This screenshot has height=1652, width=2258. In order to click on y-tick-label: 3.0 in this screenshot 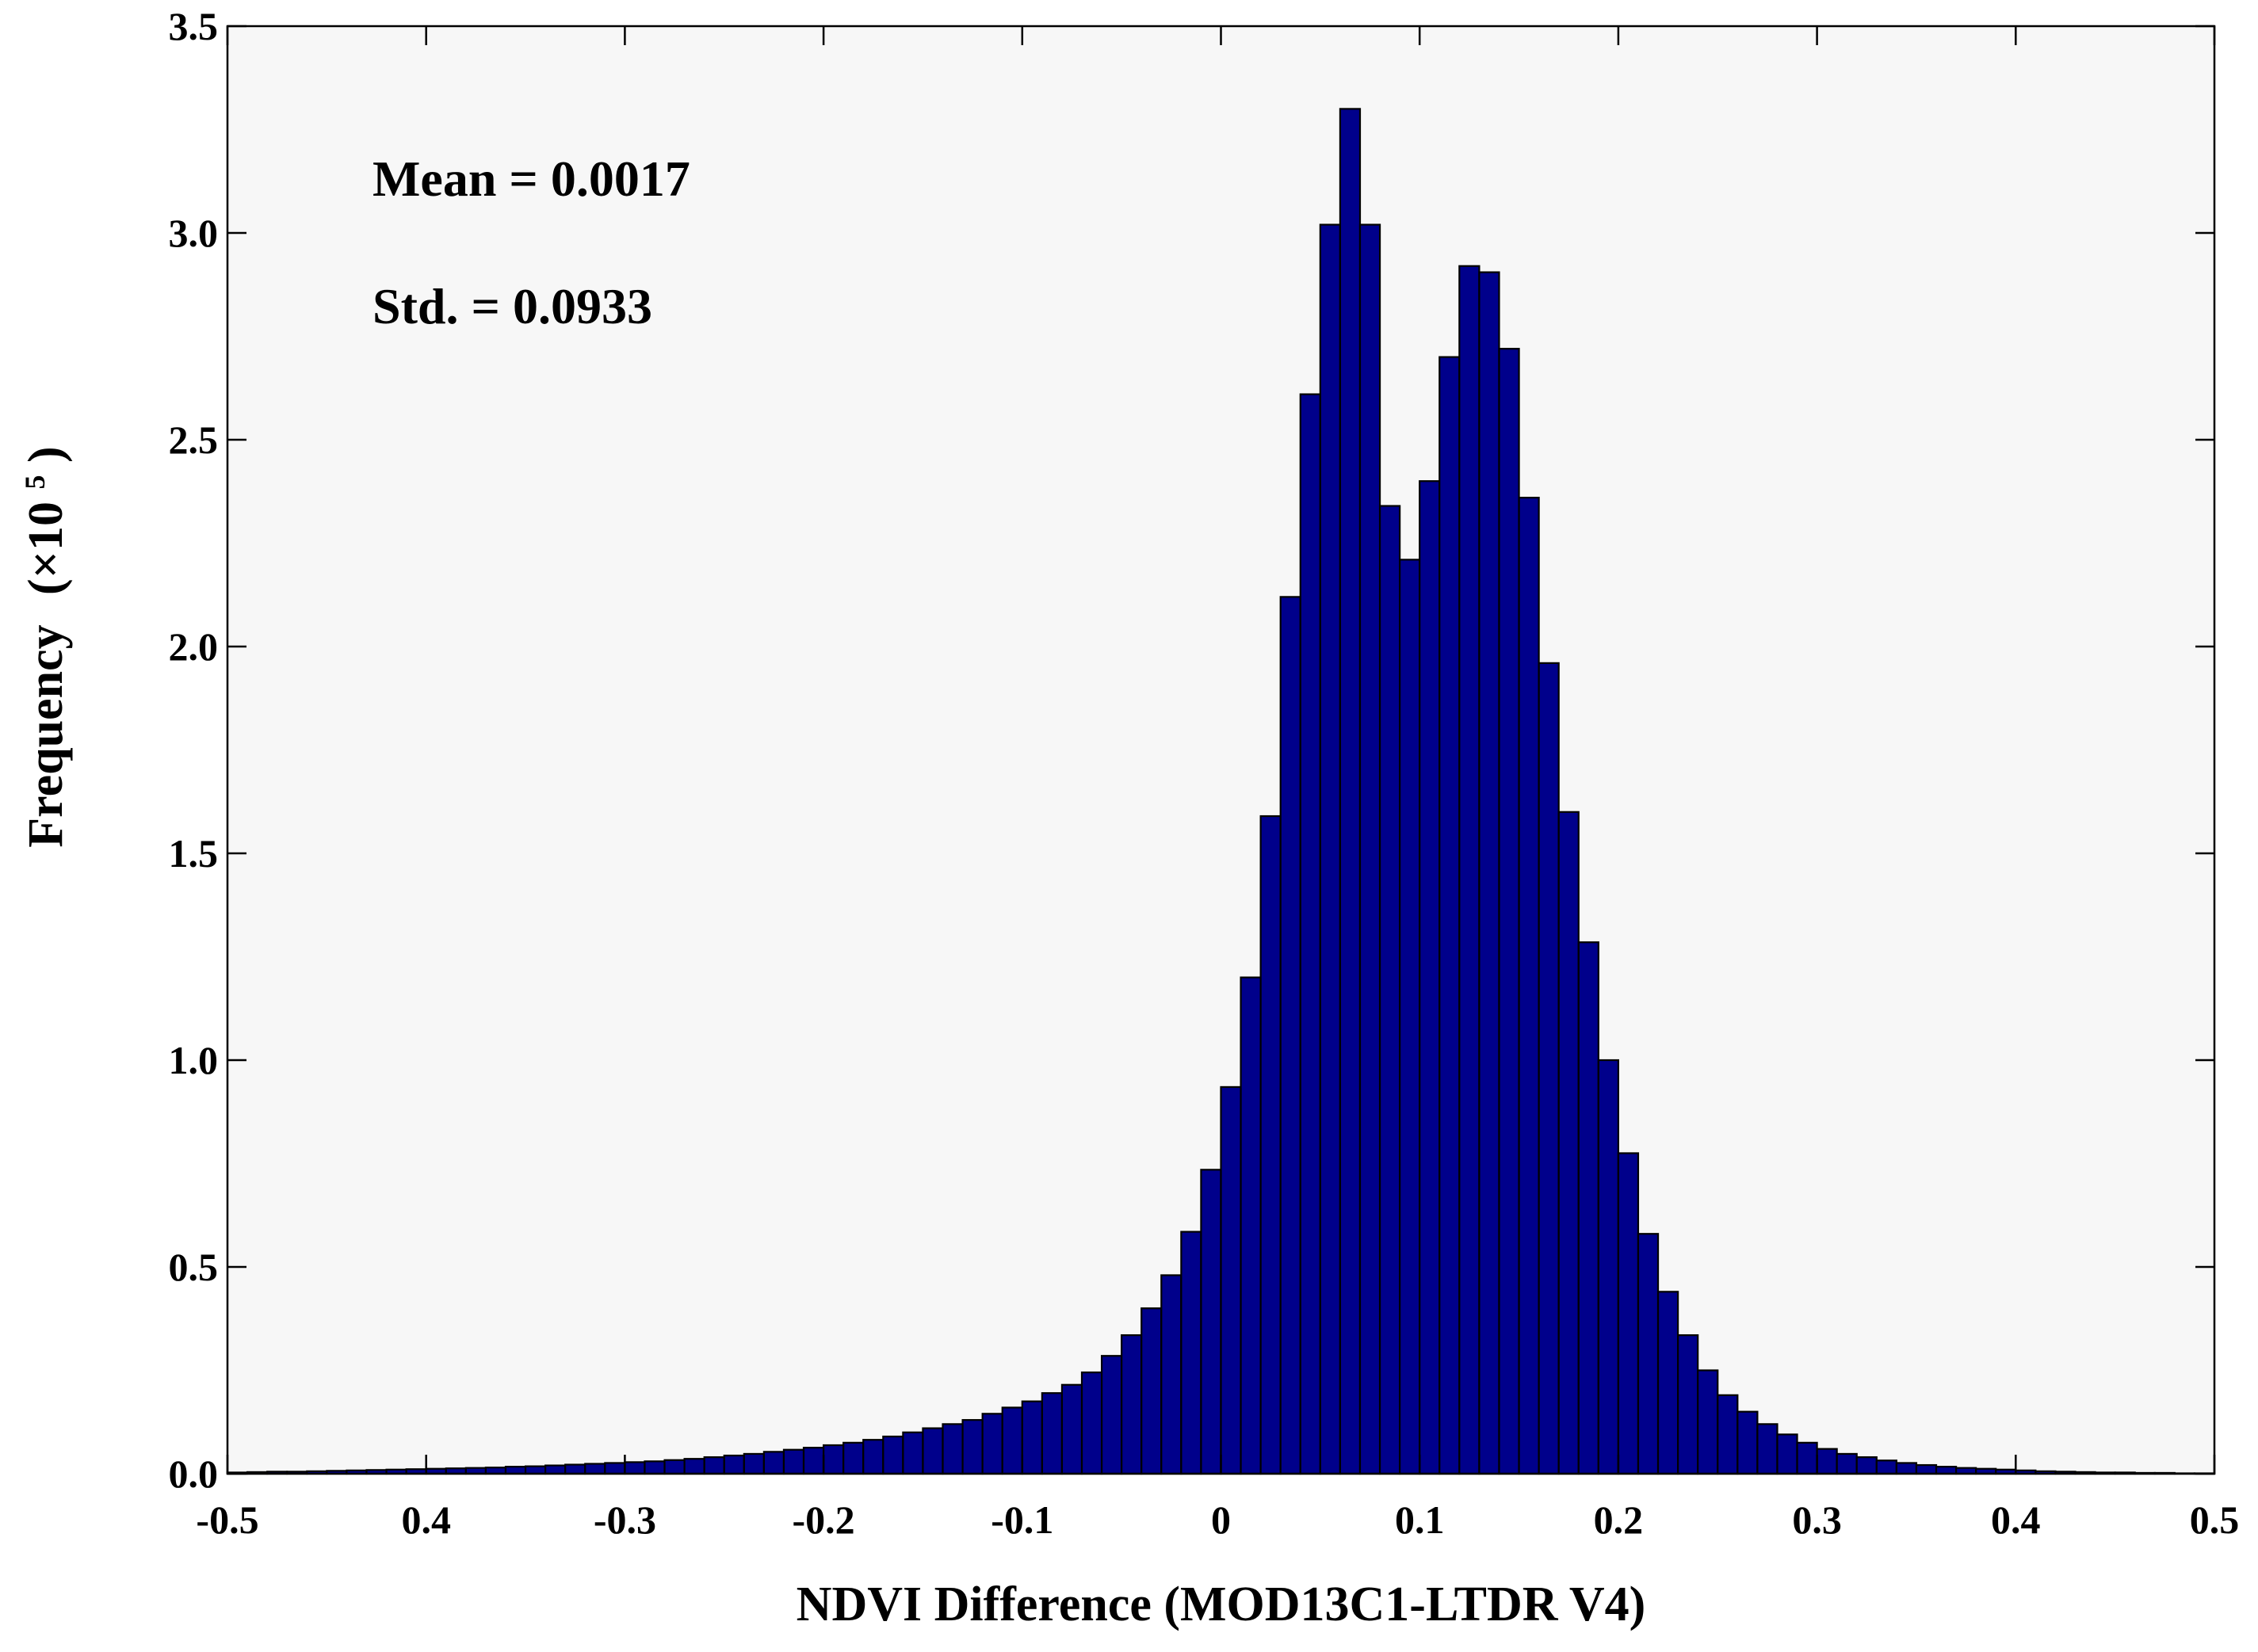, I will do `click(194, 233)`.